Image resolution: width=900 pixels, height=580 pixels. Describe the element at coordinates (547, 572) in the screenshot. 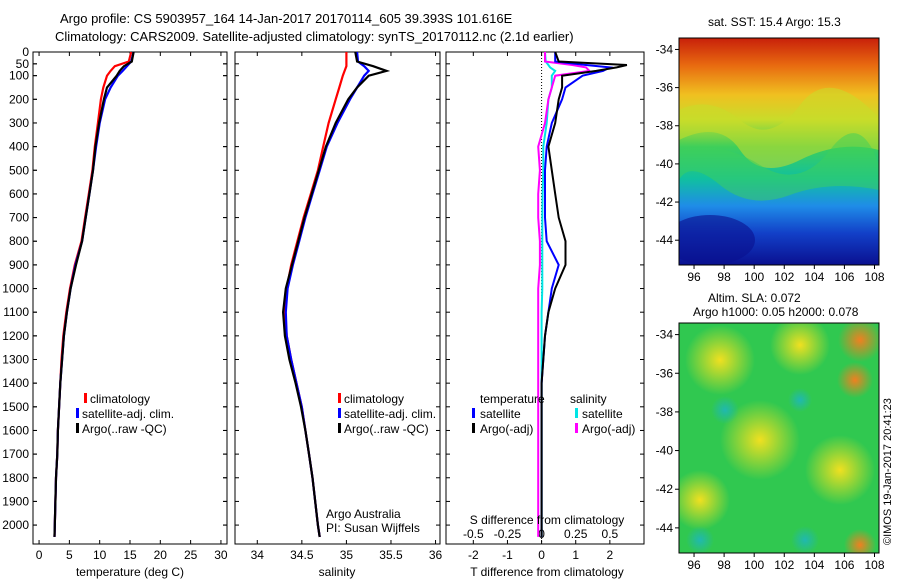

I see `difference-xlabel: T difference from climatology` at that location.